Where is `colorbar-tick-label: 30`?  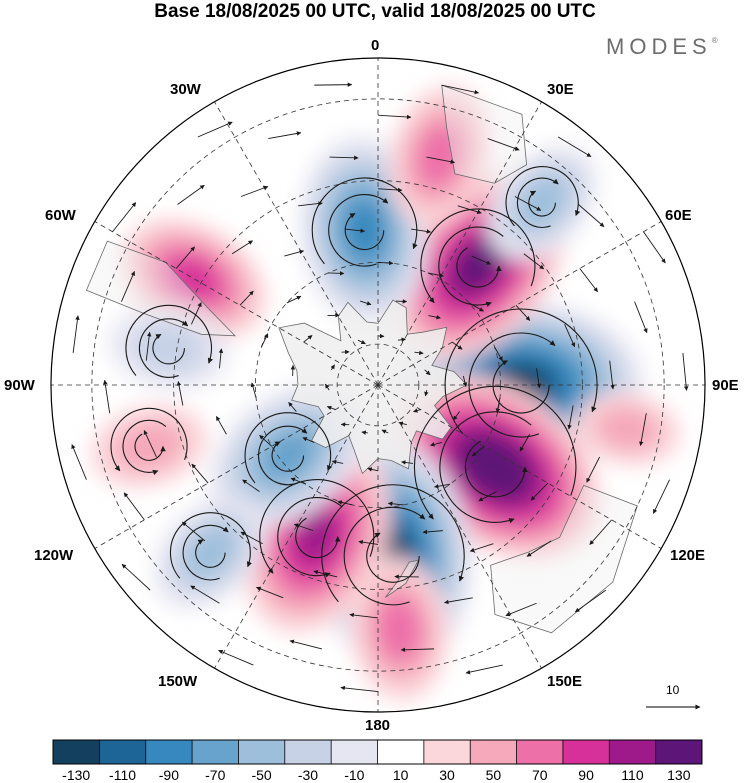 colorbar-tick-label: 30 is located at coordinates (447, 775).